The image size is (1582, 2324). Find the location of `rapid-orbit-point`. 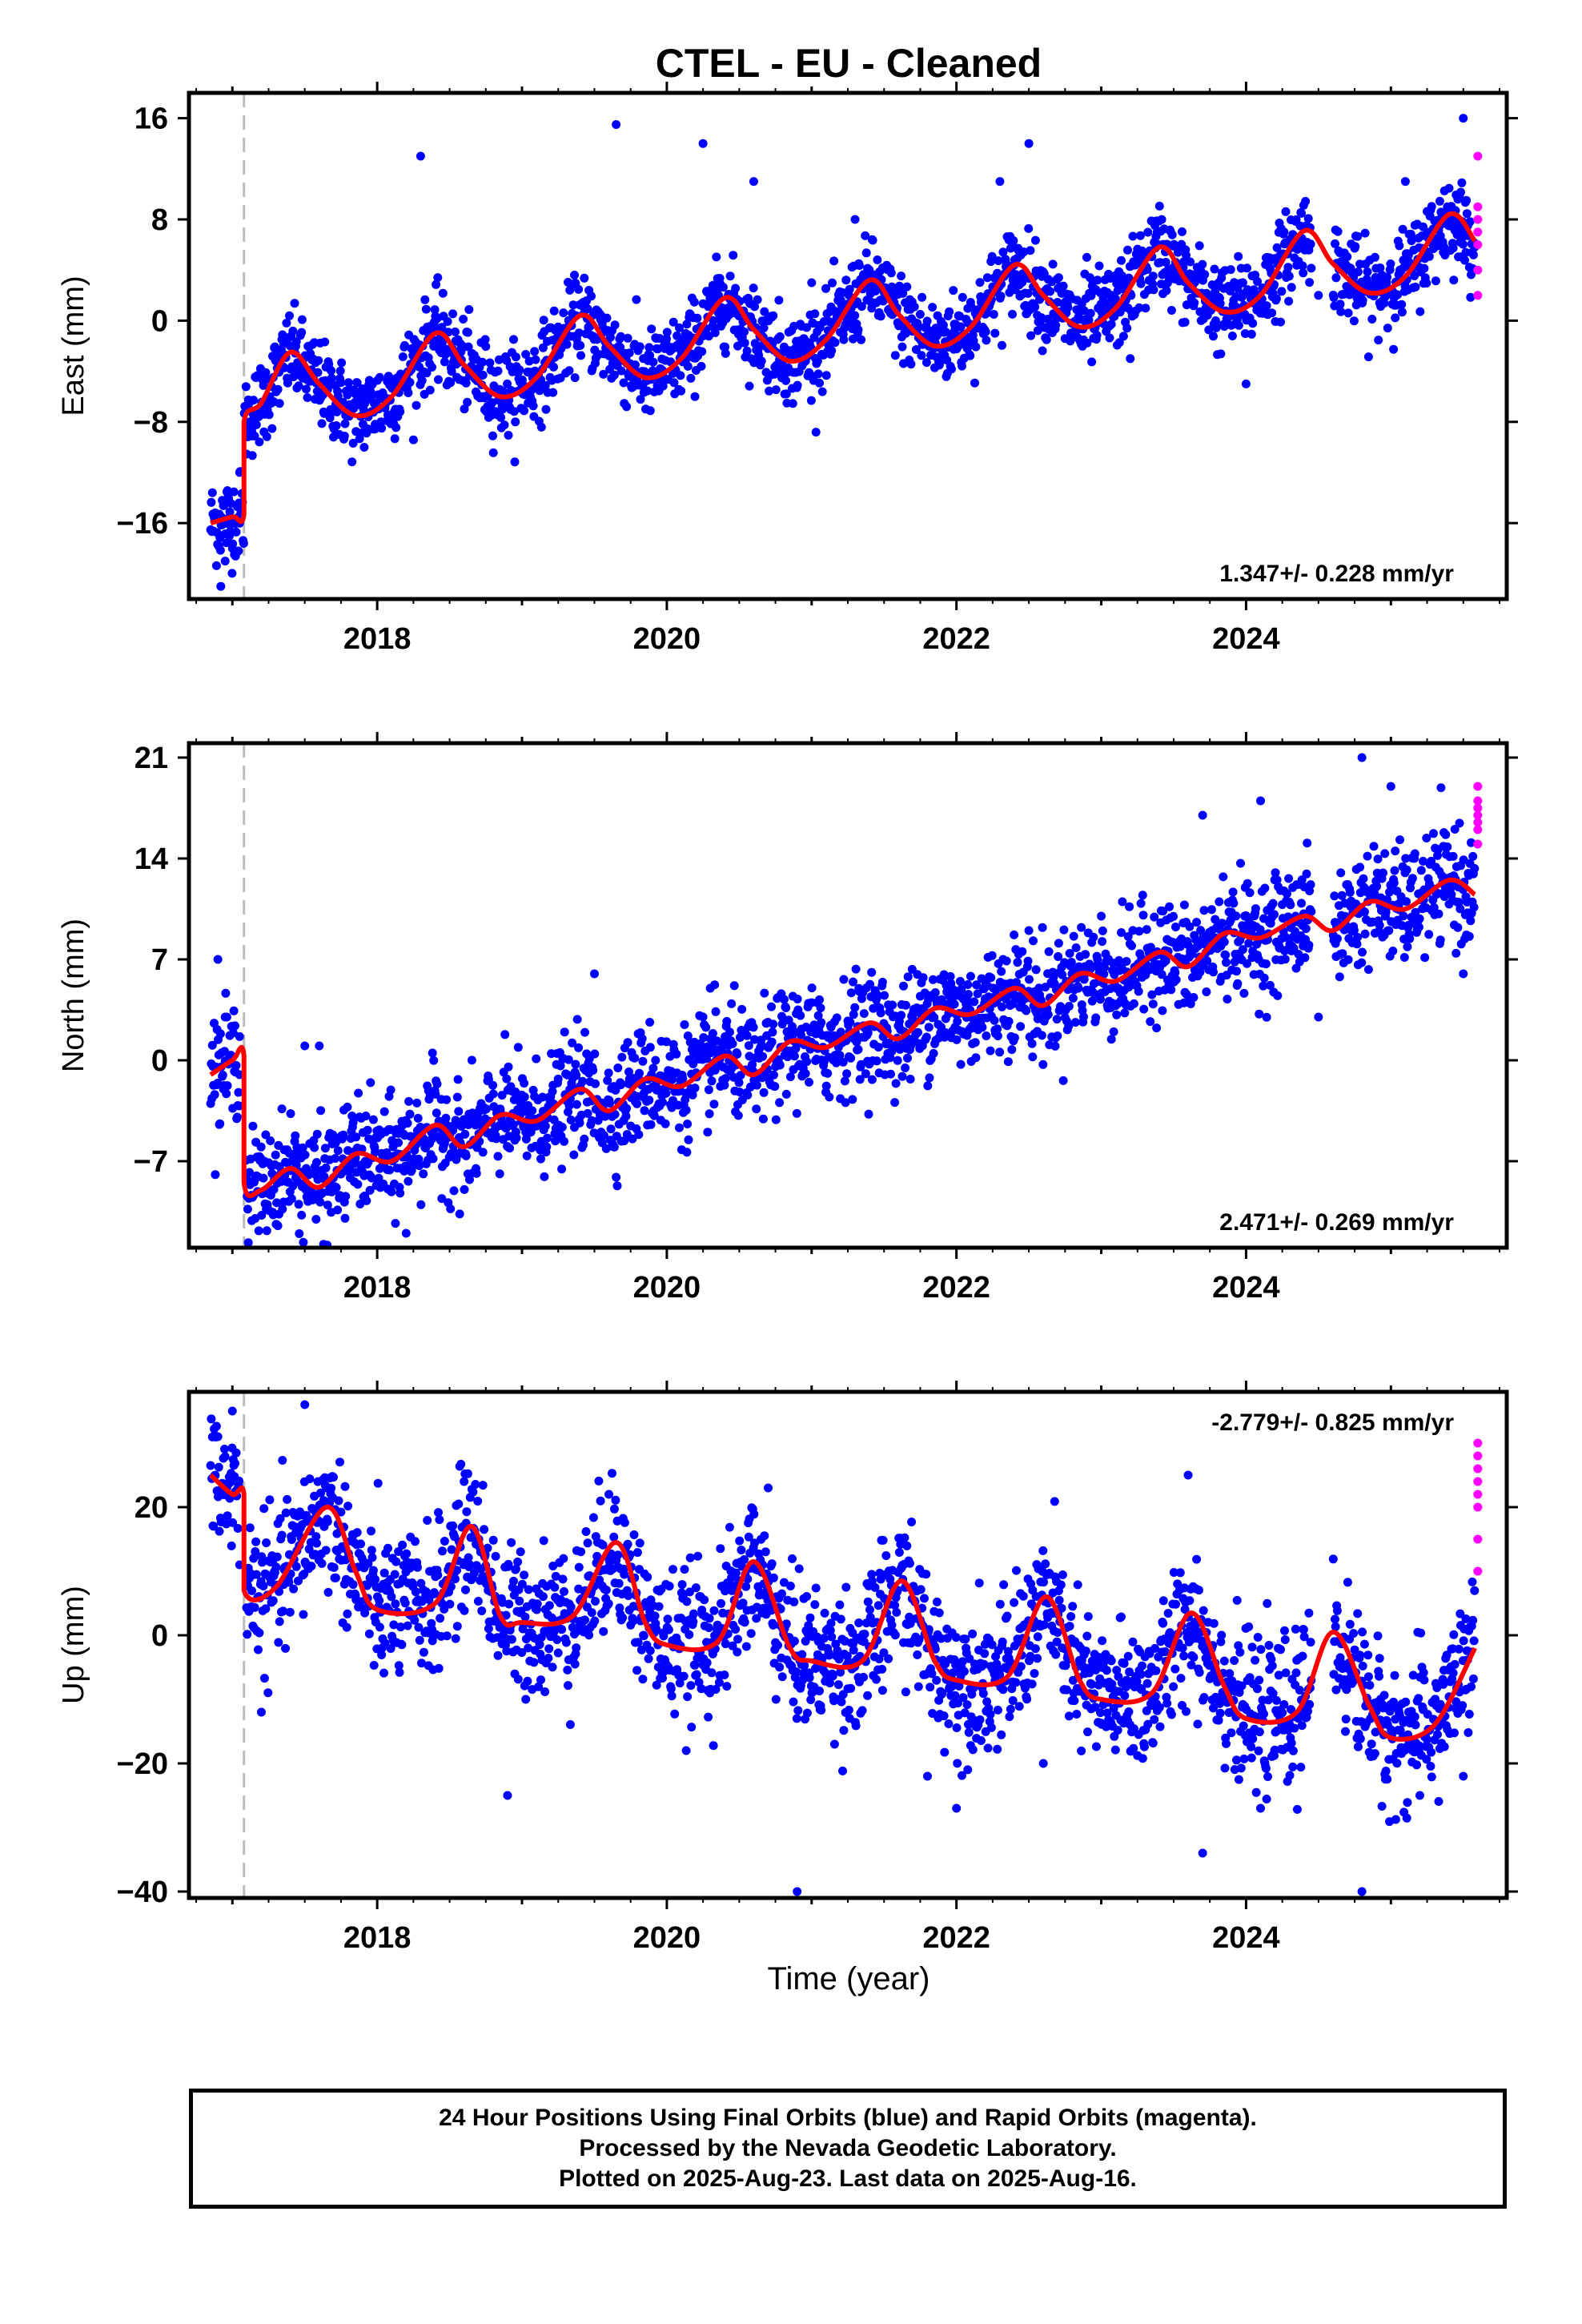

rapid-orbit-point is located at coordinates (1478, 206).